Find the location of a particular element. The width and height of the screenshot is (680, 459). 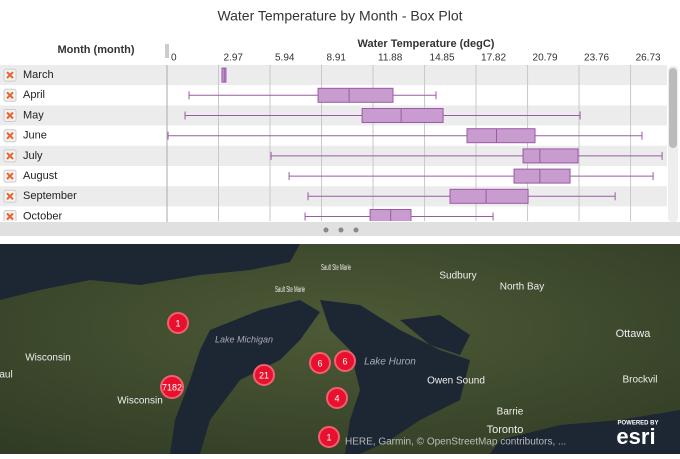

row-label: June is located at coordinates (35, 136).